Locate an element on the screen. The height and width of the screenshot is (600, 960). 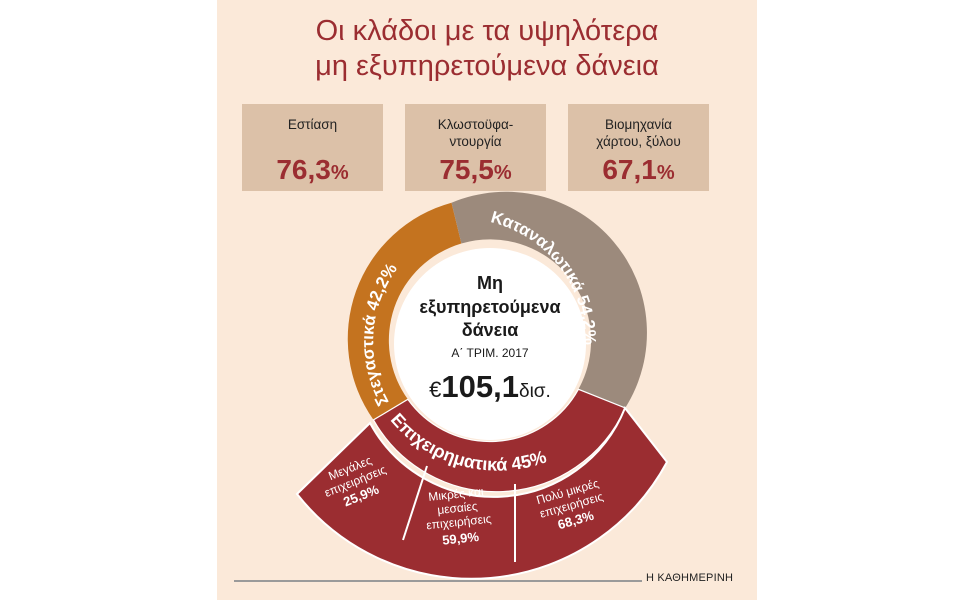
center-label-line-1: Μη is located at coordinates (490, 283).